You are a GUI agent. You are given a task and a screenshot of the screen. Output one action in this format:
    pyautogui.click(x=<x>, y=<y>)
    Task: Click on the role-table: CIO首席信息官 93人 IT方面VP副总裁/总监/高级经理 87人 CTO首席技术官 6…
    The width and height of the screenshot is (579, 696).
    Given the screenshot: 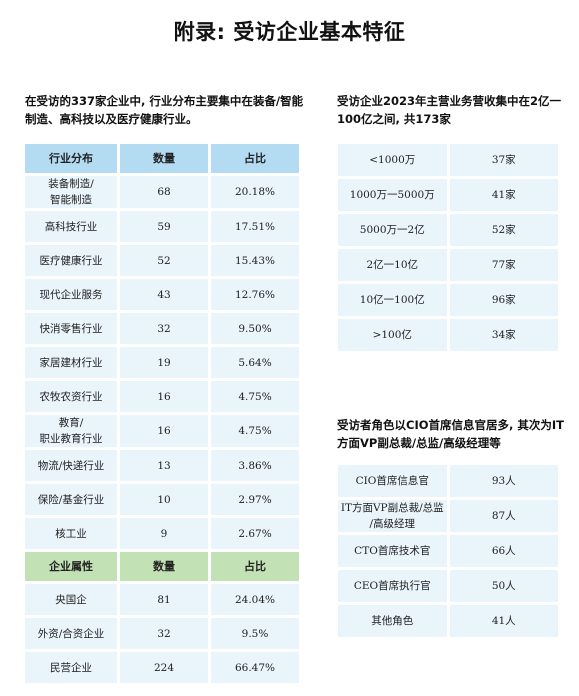 What is the action you would take?
    pyautogui.click(x=448, y=551)
    